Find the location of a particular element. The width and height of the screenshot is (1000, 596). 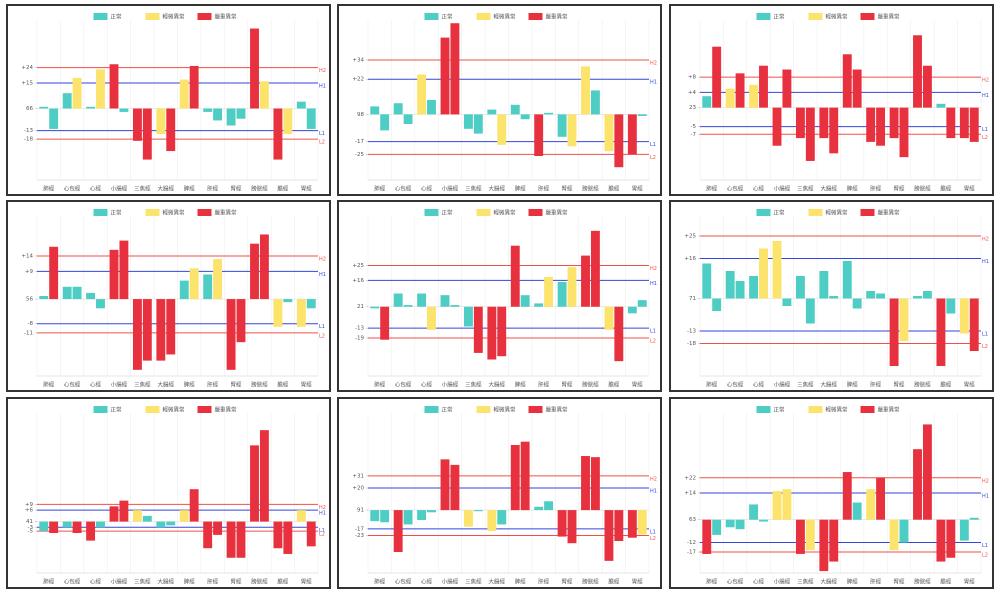

x-tick-label: 脾經 is located at coordinates (190, 385).